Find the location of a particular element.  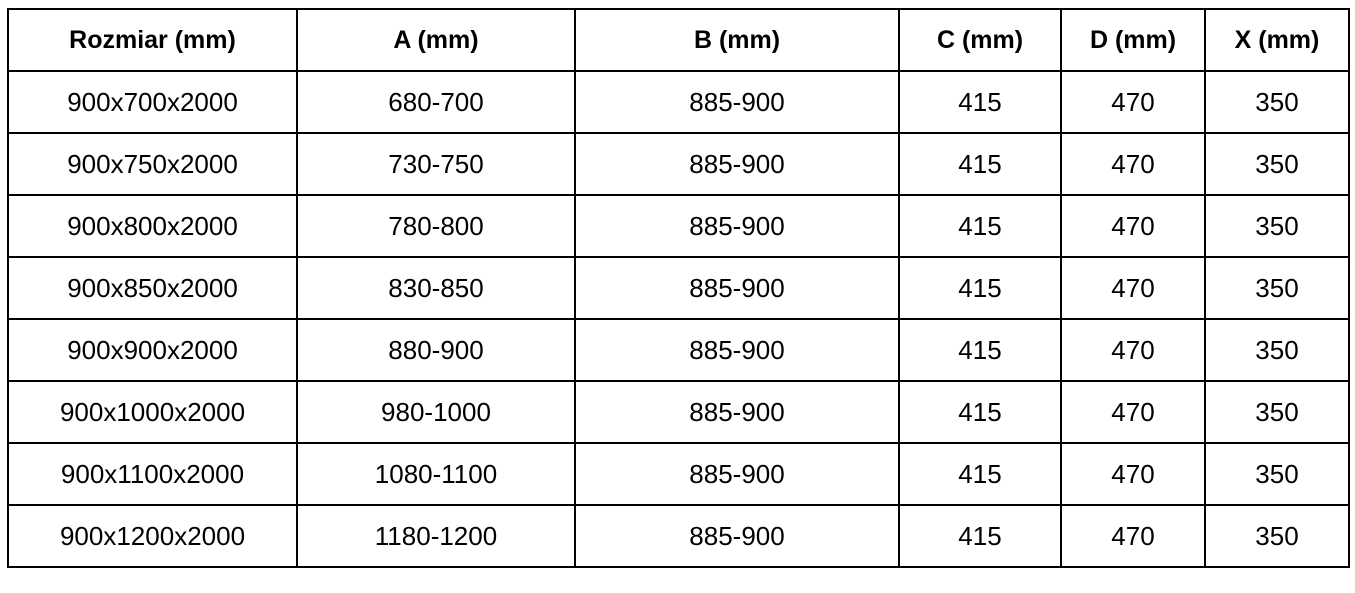

cell-a: 1180-1200 is located at coordinates (436, 536).